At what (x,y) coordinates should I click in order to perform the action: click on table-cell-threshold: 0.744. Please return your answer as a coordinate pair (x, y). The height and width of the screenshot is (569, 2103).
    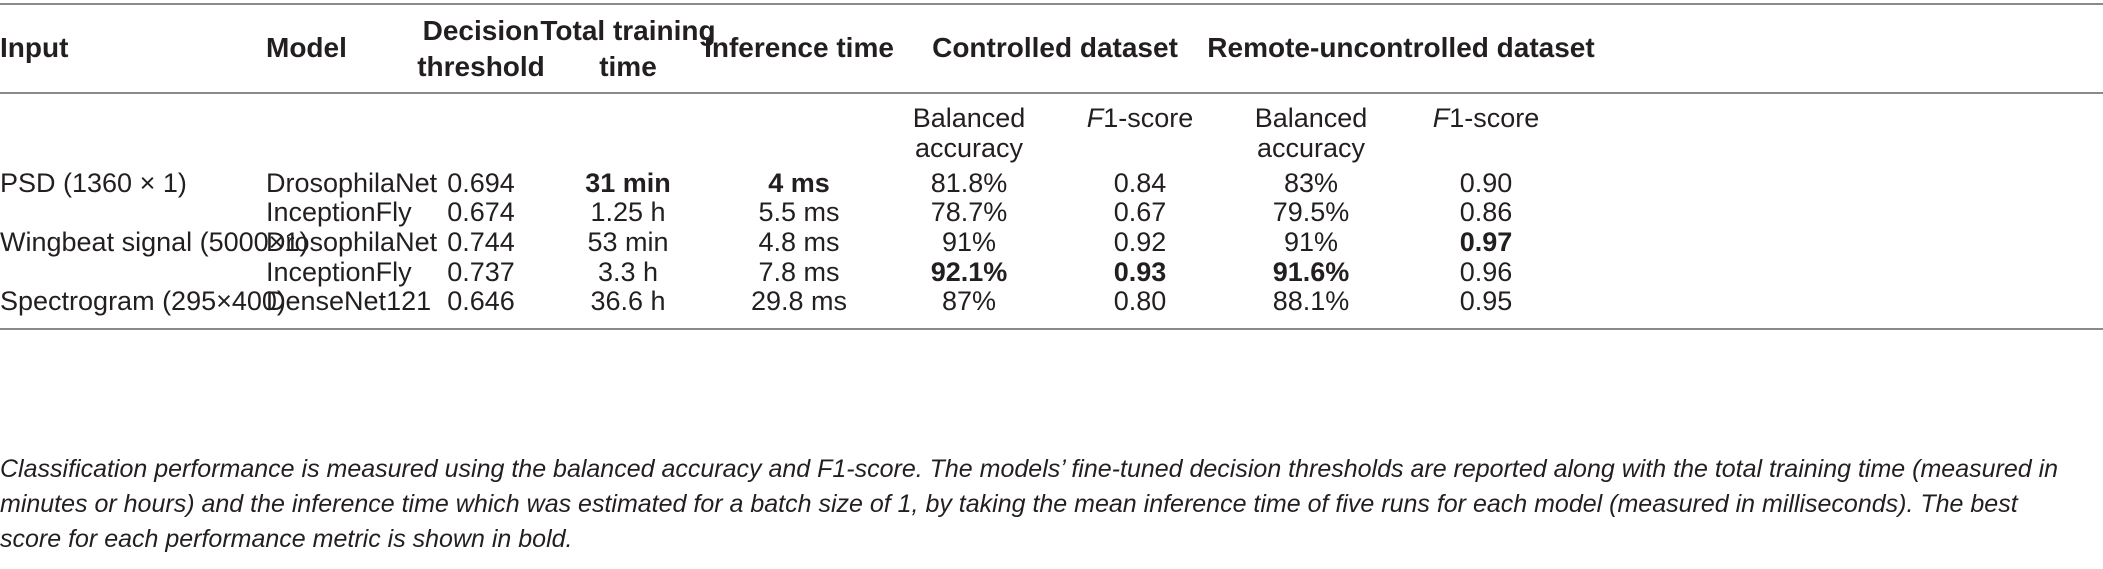
    Looking at the image, I should click on (481, 242).